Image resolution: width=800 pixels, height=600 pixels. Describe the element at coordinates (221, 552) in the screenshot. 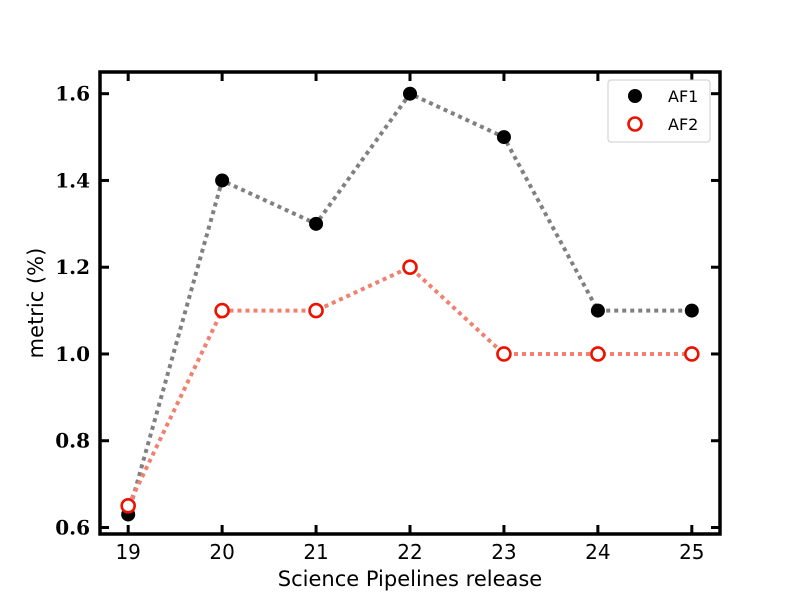

I see `x-tick-label: 20` at that location.